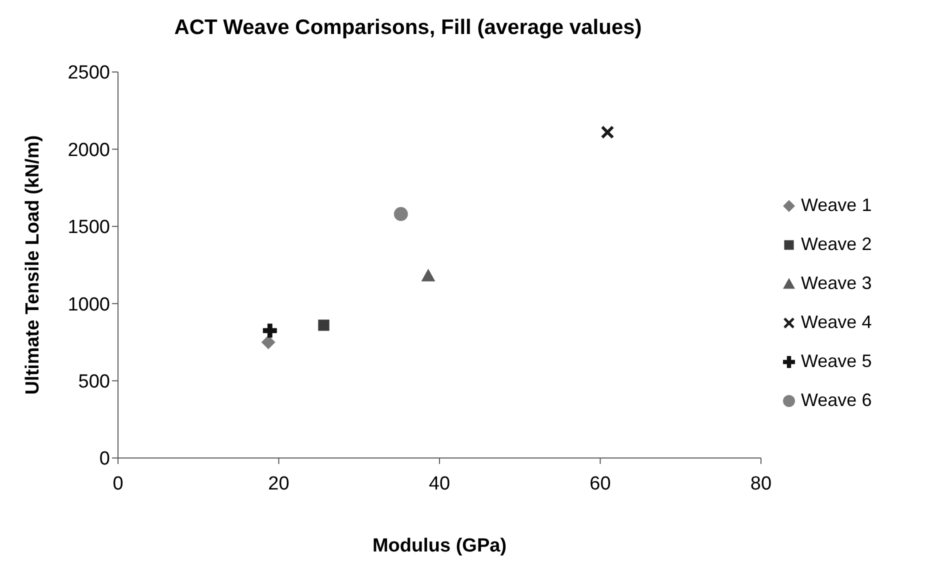  I want to click on legend-label: Weave 2, so click(836, 244).